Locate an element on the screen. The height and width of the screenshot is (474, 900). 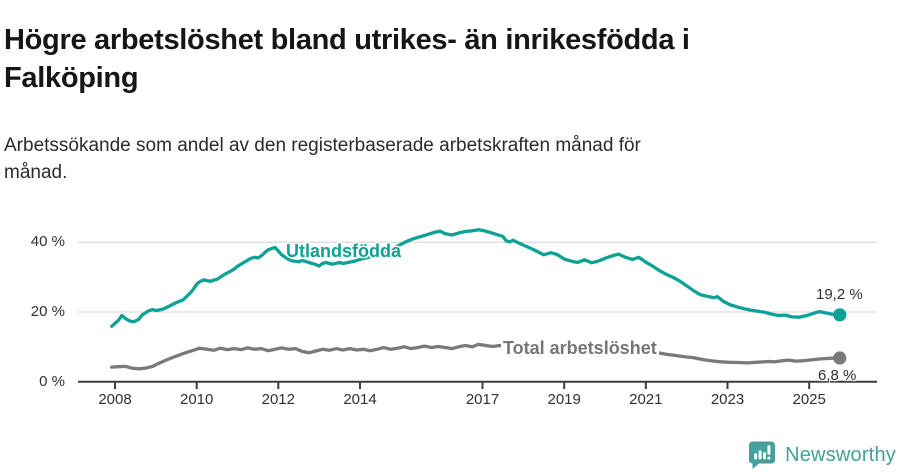
line-total-arbetsl-shet is located at coordinates (476, 356).